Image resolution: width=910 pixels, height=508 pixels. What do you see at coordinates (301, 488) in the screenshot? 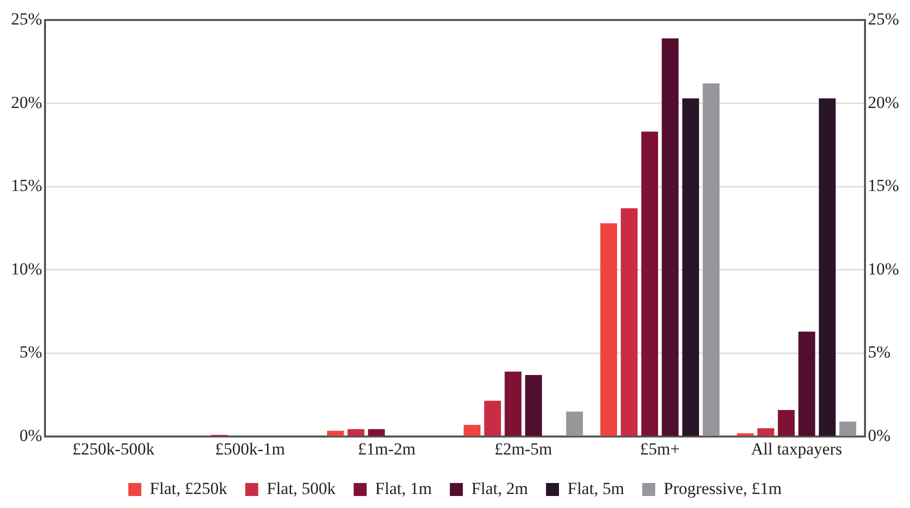
I see `legend-label: Flat, 500k` at bounding box center [301, 488].